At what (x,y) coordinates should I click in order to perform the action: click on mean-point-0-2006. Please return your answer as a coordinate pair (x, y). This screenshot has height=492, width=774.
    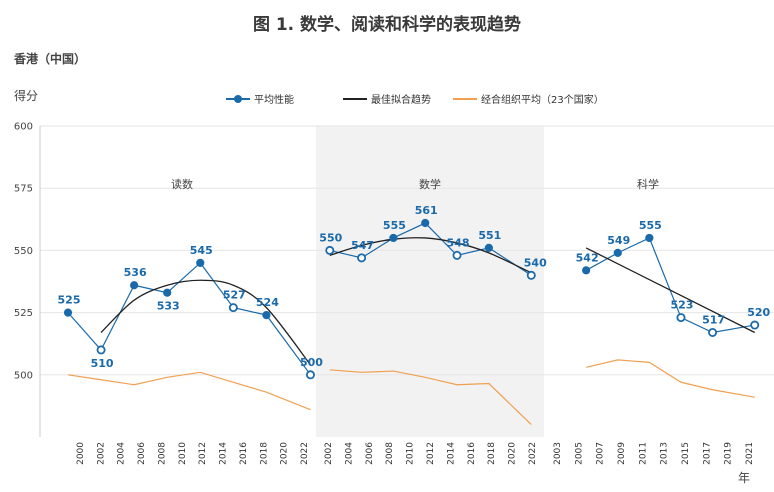
    Looking at the image, I should click on (134, 285).